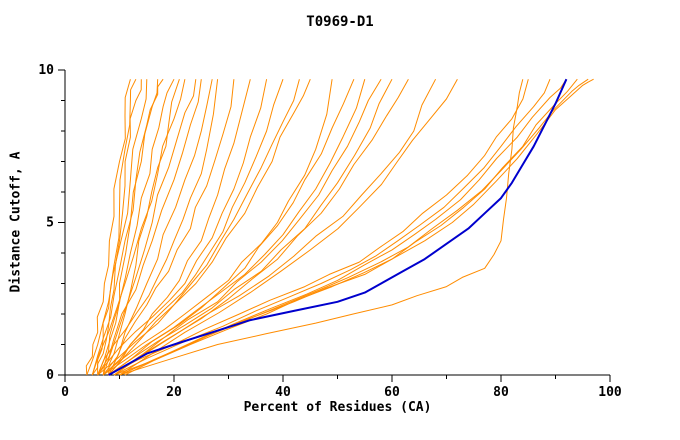 The width and height of the screenshot is (680, 440). What do you see at coordinates (46, 70) in the screenshot?
I see `y-tick-label: 10` at bounding box center [46, 70].